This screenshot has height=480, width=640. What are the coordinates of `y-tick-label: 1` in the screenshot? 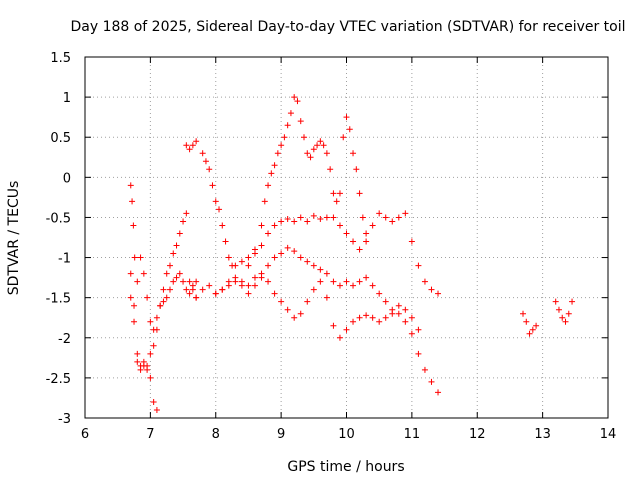 It's located at (67, 98).